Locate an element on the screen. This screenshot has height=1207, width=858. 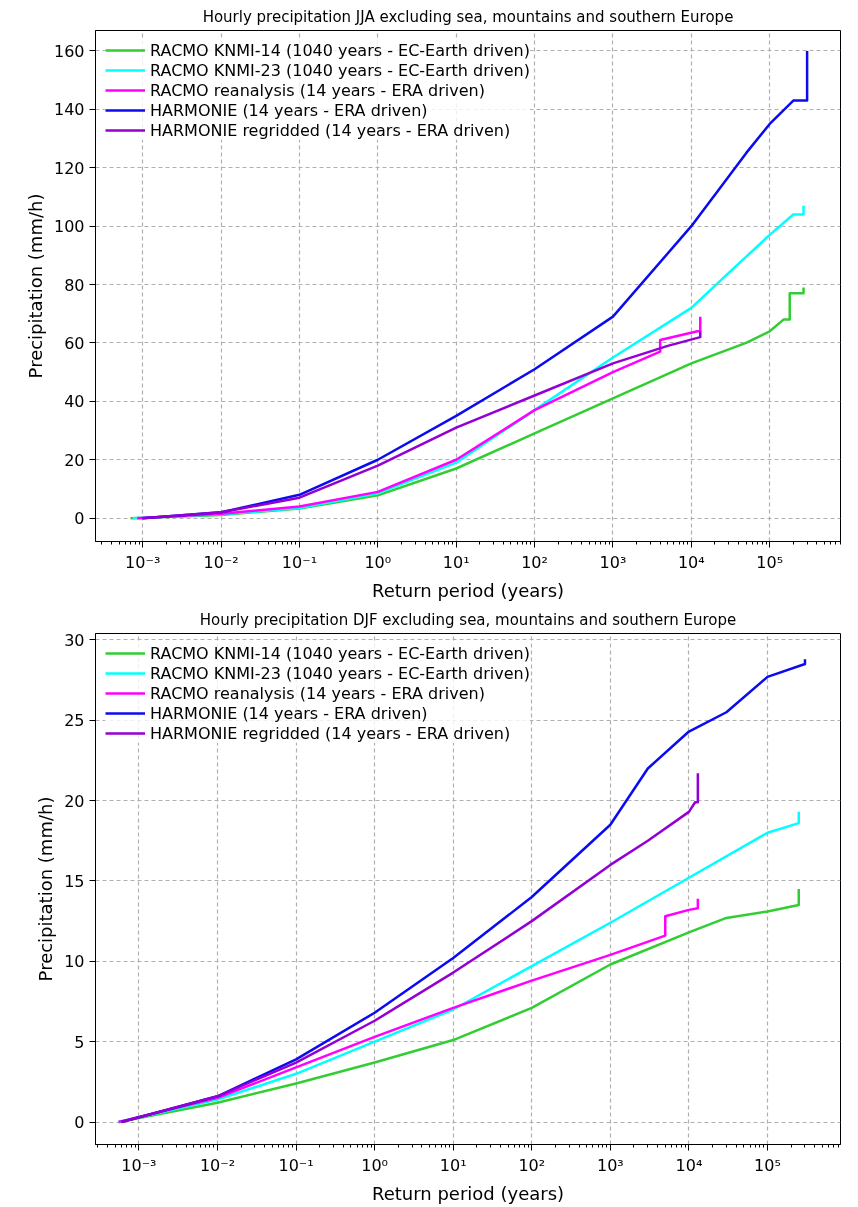
y-tick-label: 140 is located at coordinates (69, 110).